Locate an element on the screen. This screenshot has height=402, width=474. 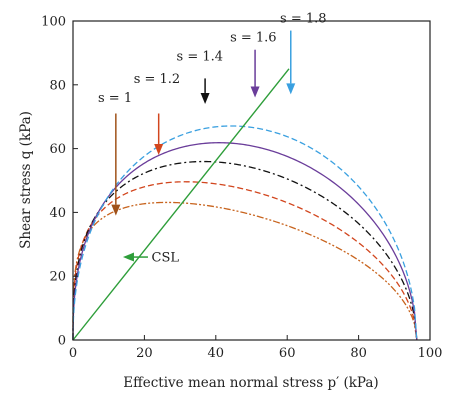
annotation-label-0: s = 1 is located at coordinates (115, 98).